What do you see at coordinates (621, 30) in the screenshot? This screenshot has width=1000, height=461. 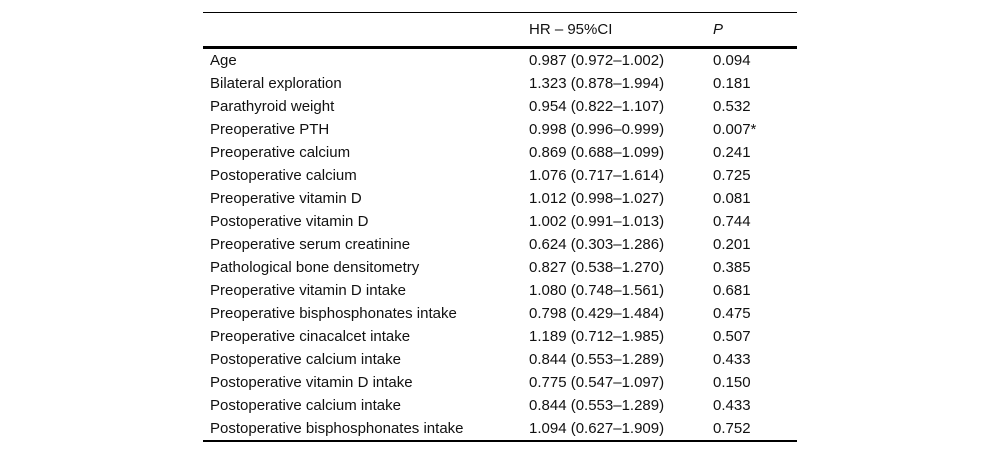 I see `header-hr-ci: HR – 95%CI` at bounding box center [621, 30].